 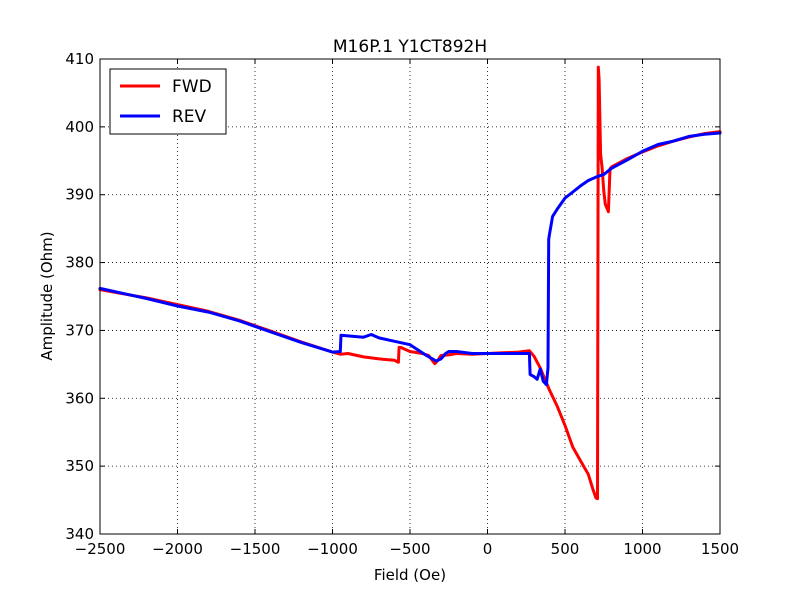 I want to click on legend: FWD REV, so click(x=168, y=101).